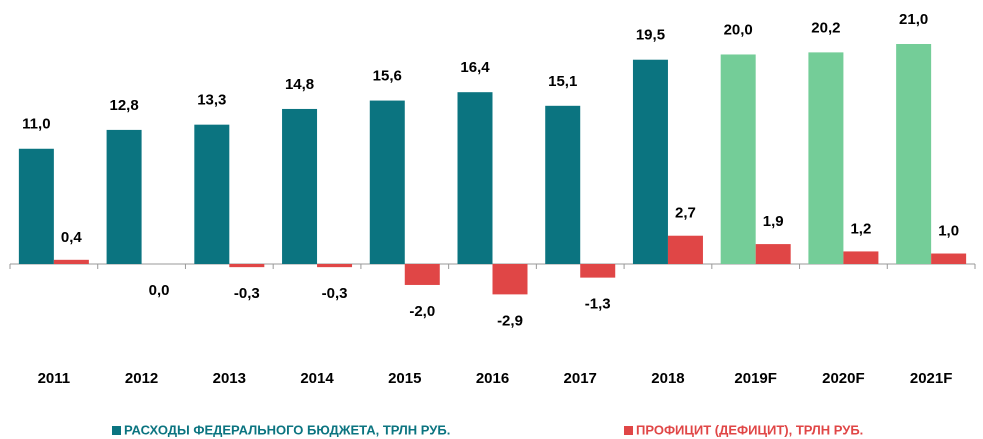 The height and width of the screenshot is (439, 983). What do you see at coordinates (72, 237) in the screenshot?
I see `data-label: 0,4` at bounding box center [72, 237].